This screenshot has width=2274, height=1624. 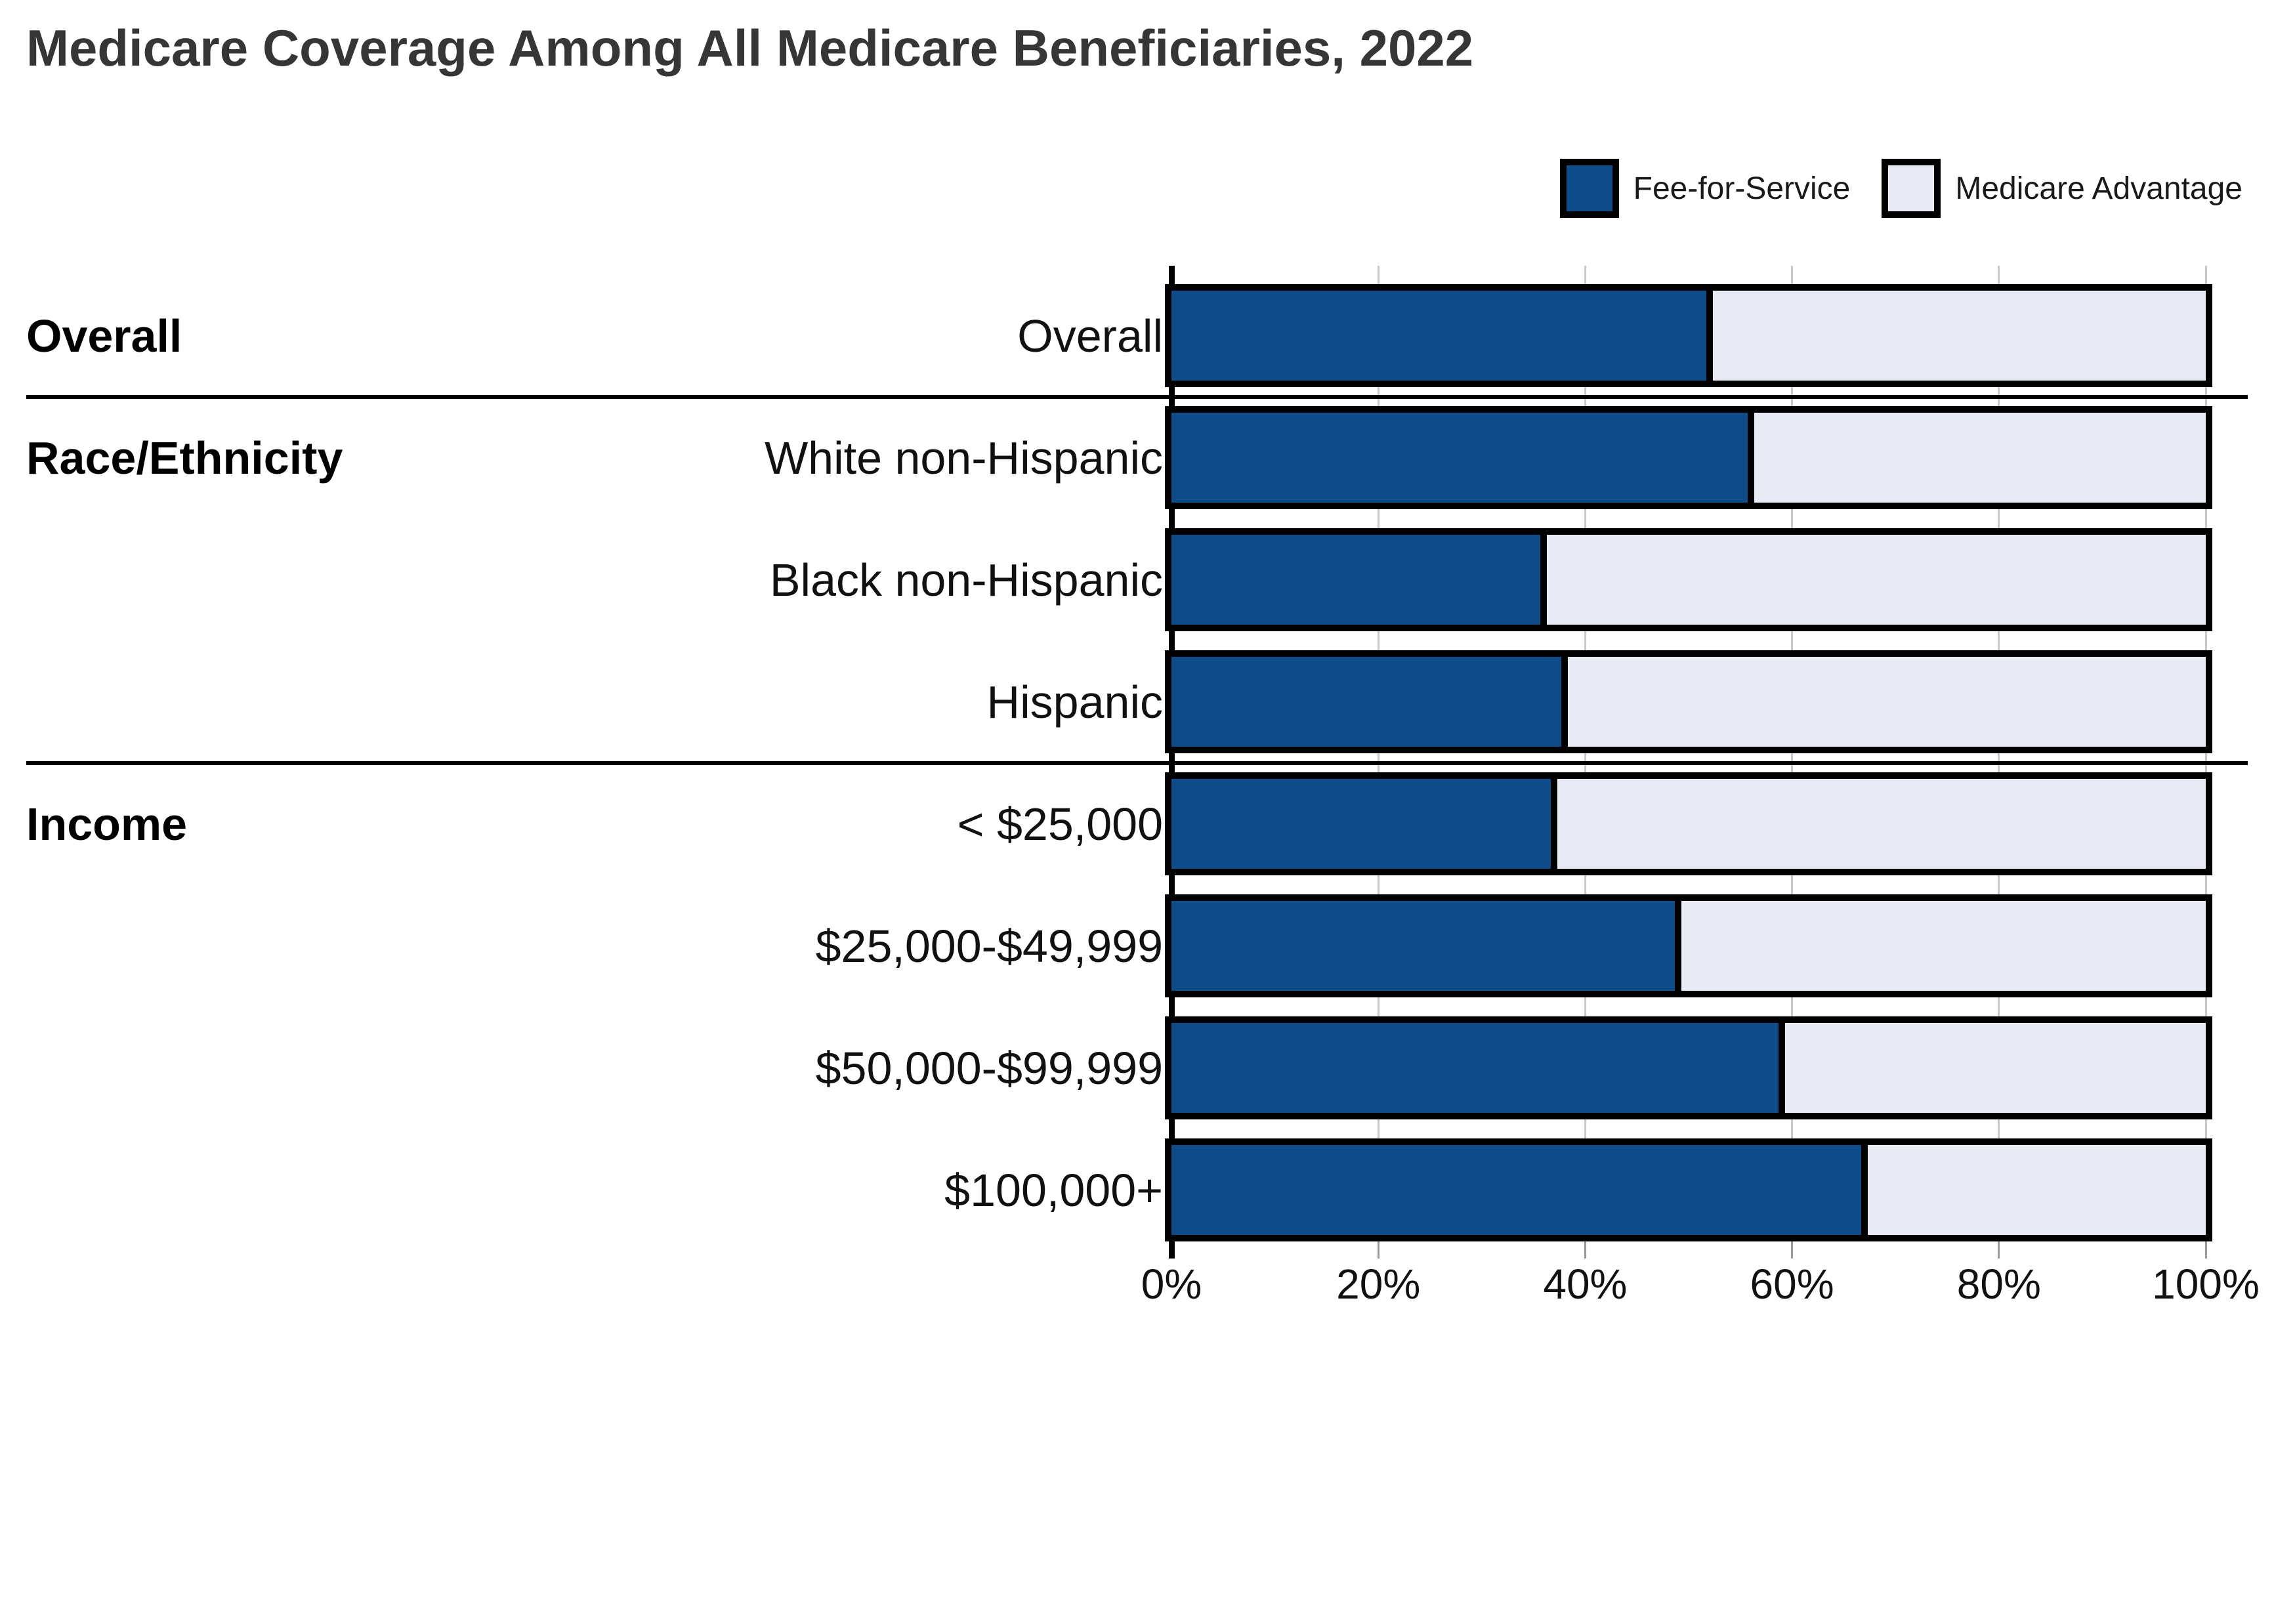 I want to click on row-label: < $25,000, so click(x=1060, y=824).